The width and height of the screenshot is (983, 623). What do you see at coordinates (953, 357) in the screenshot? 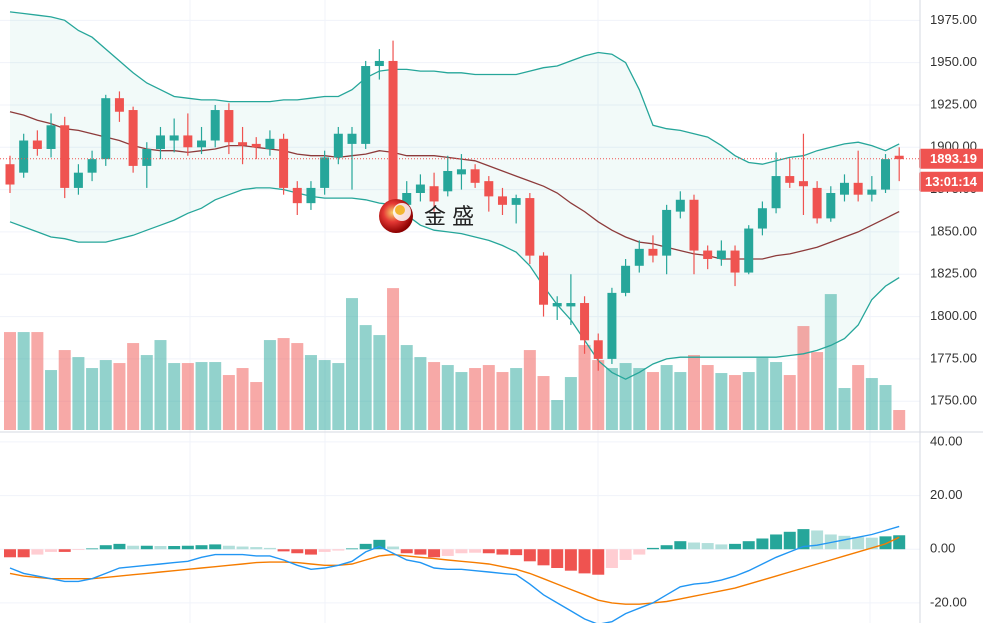
I see `y-tick-label: 1775.00` at bounding box center [953, 357].